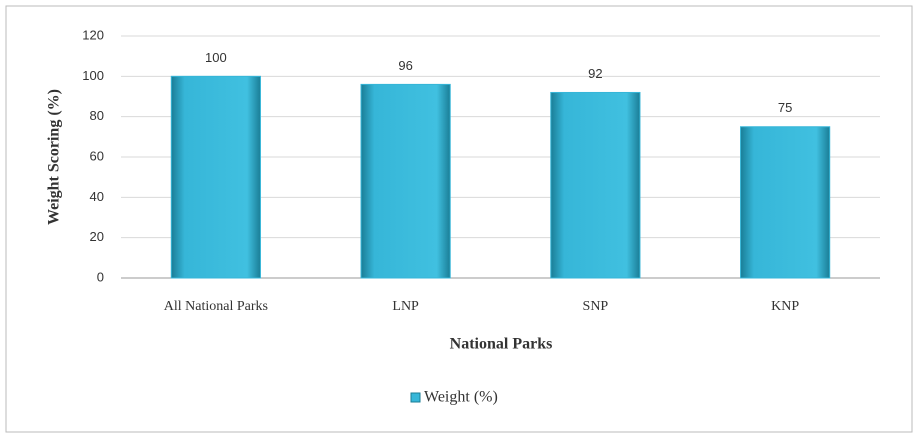  I want to click on legend-swatch, so click(415, 397).